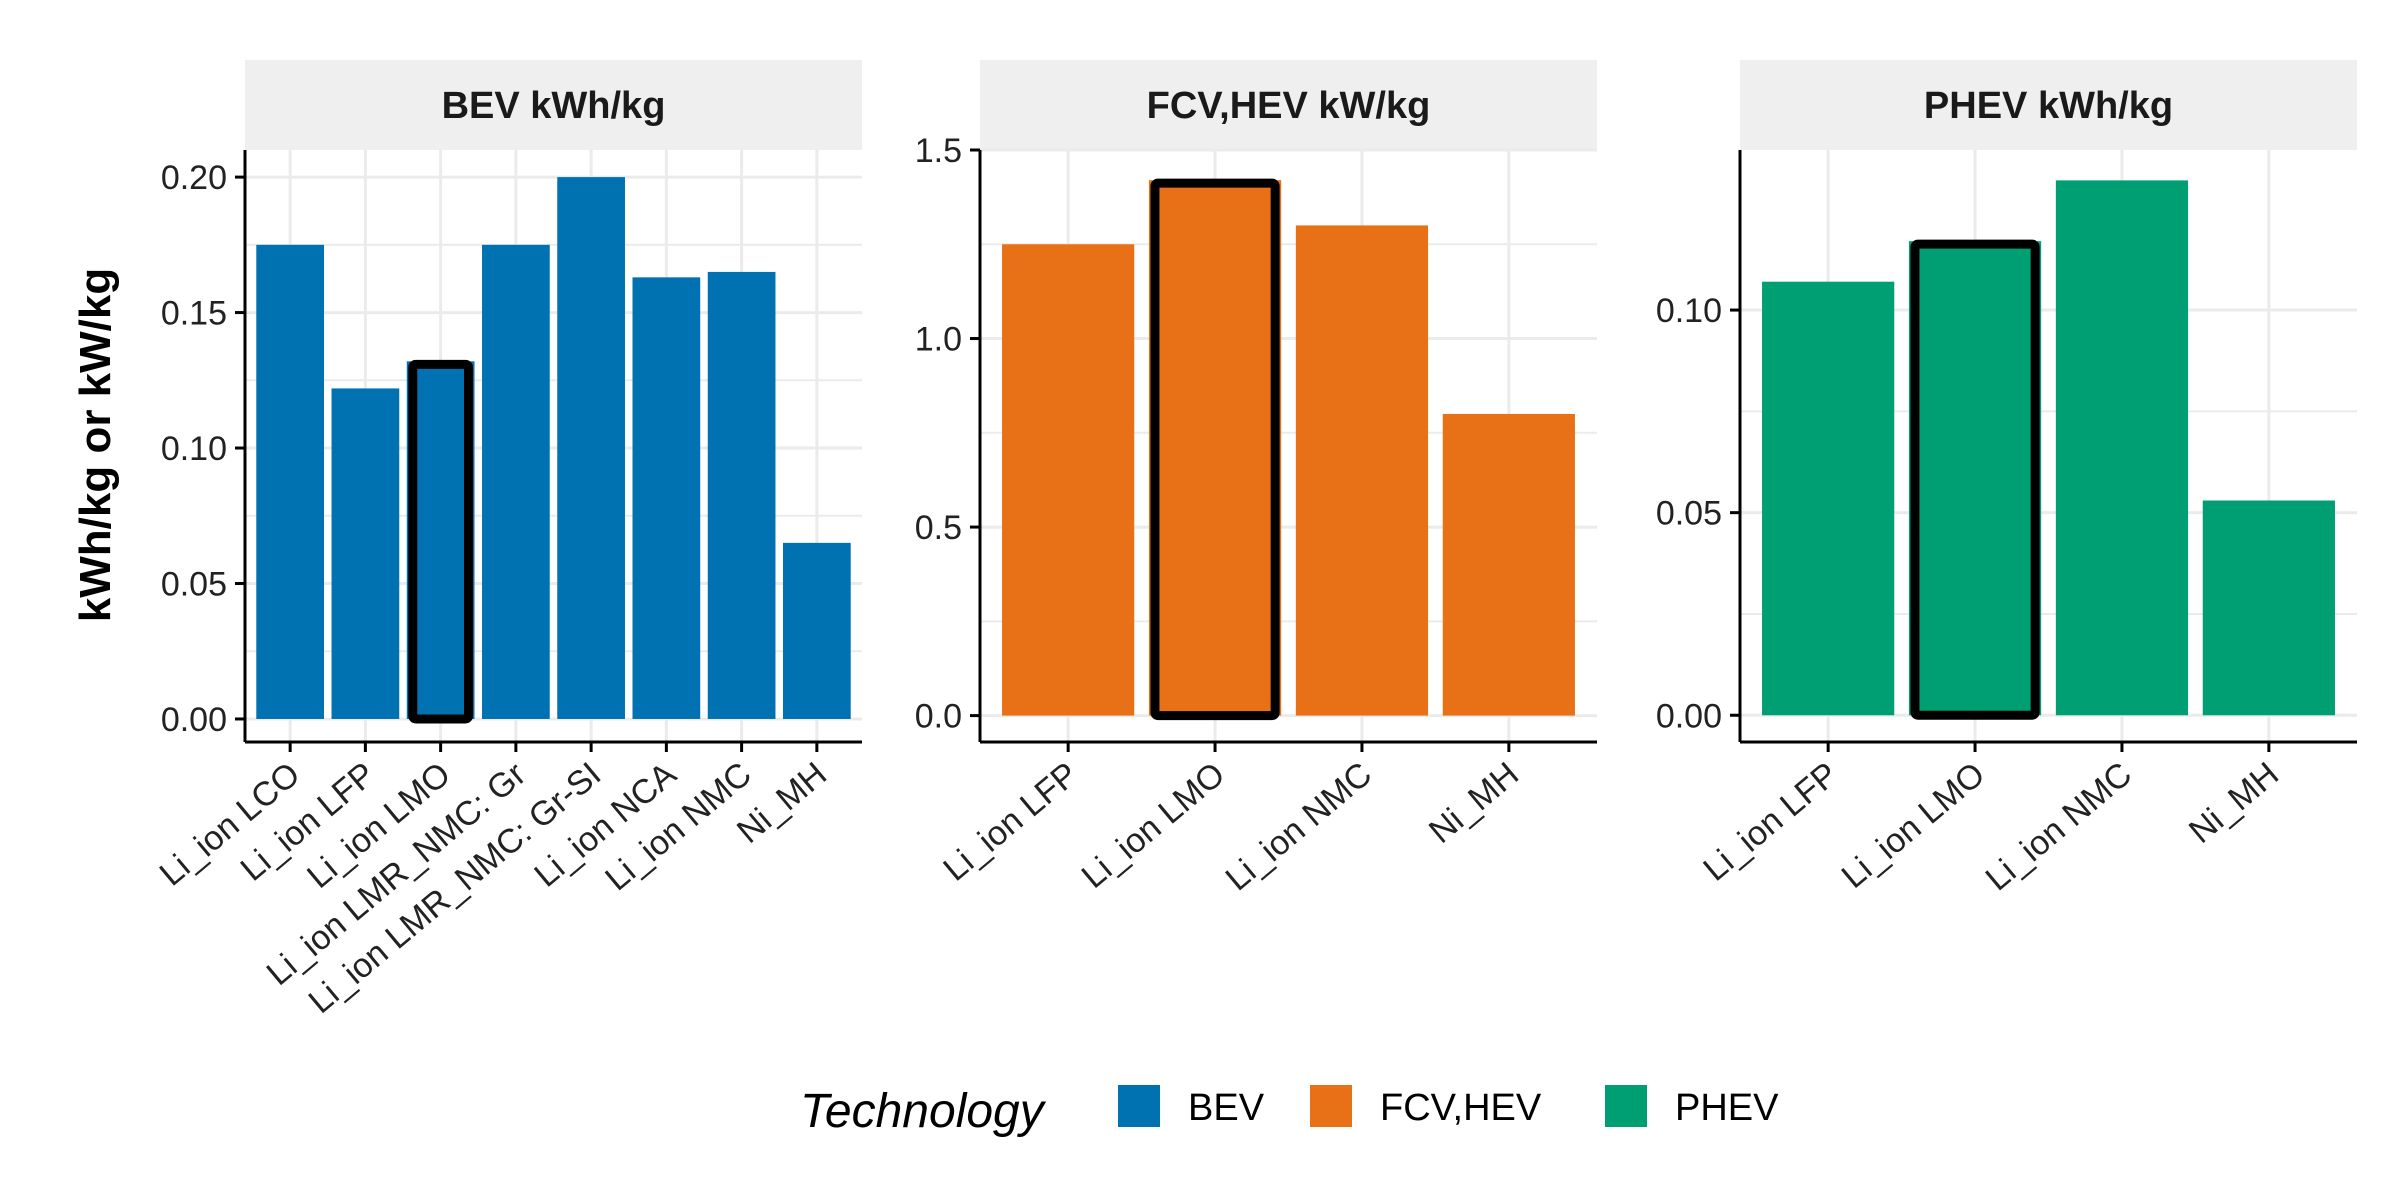 The height and width of the screenshot is (1200, 2400). I want to click on y-tick-label: 0.20, so click(194, 178).